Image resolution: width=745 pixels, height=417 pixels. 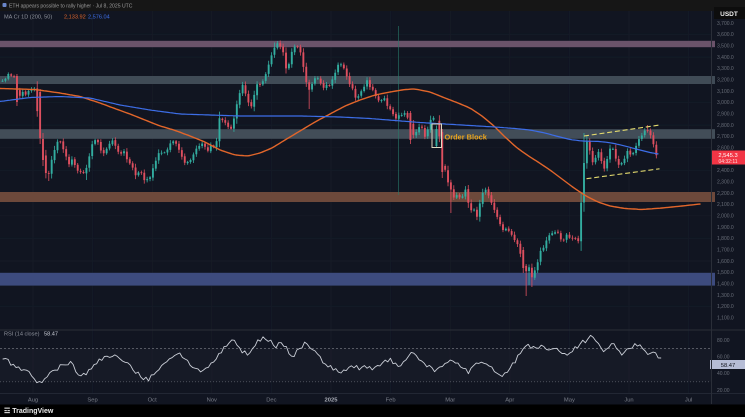 What do you see at coordinates (727, 156) in the screenshot?
I see `svg-text: 2,545.3` at bounding box center [727, 156].